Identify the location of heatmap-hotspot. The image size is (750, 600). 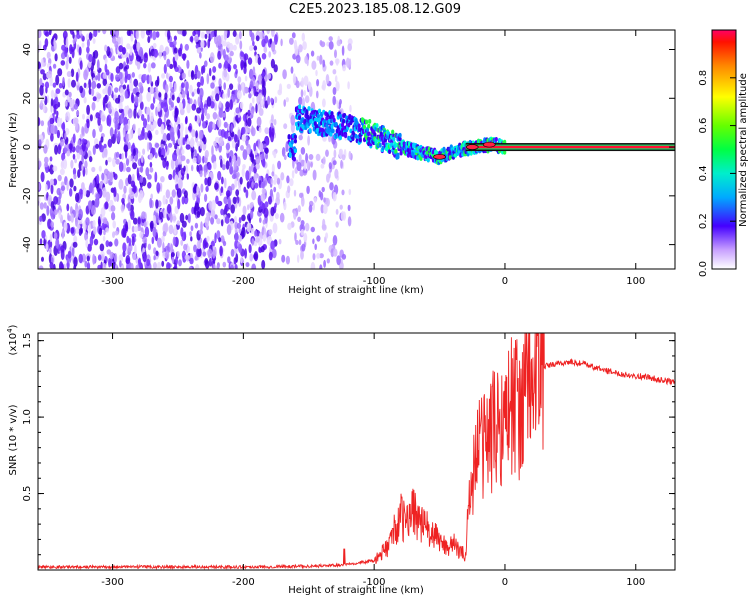
(489, 144).